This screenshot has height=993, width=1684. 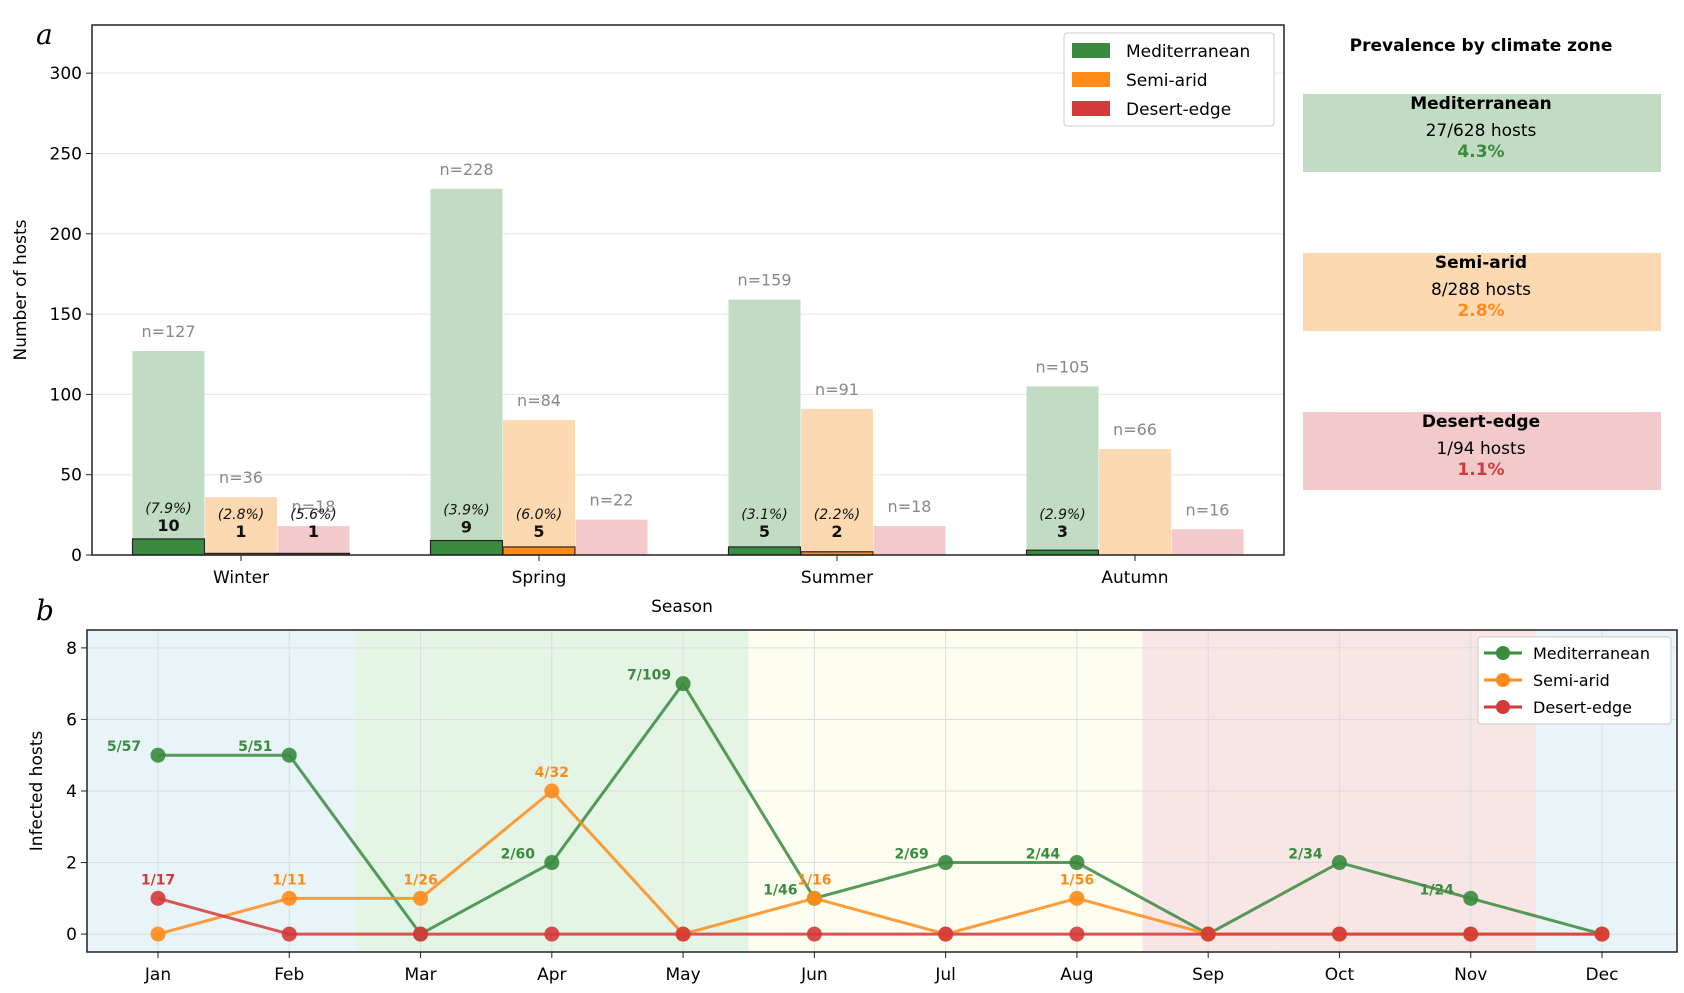 What do you see at coordinates (168, 509) in the screenshot?
I see `label-pct-mediterranean-winter: (7.9%)` at bounding box center [168, 509].